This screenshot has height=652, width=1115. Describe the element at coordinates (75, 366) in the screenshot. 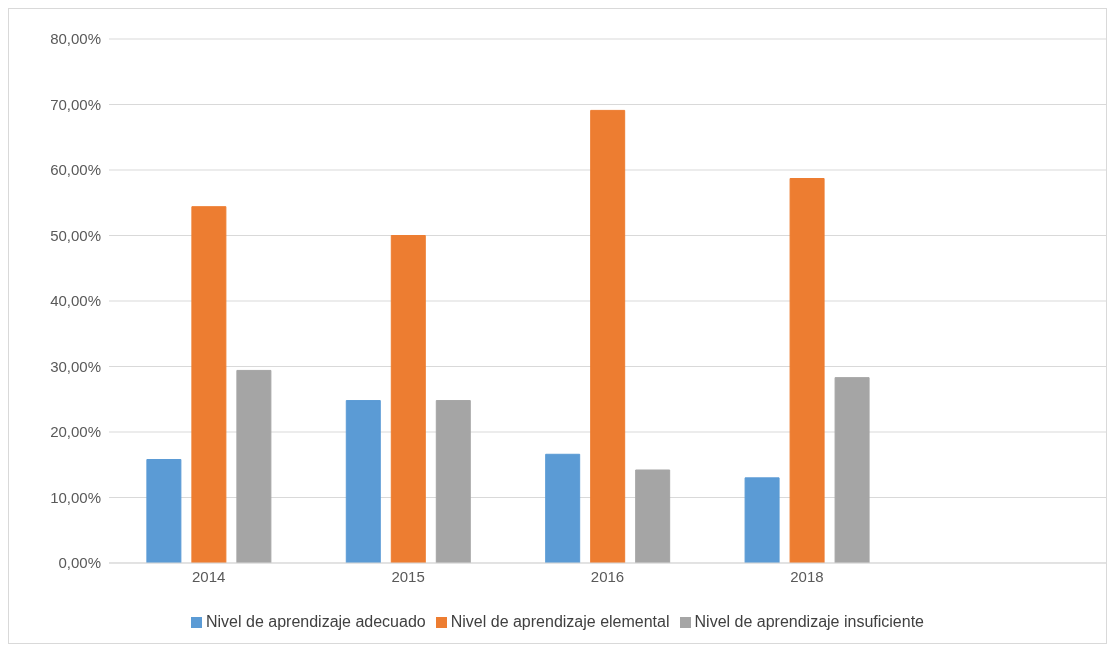

I see `y-tick-label: 30,00%` at that location.